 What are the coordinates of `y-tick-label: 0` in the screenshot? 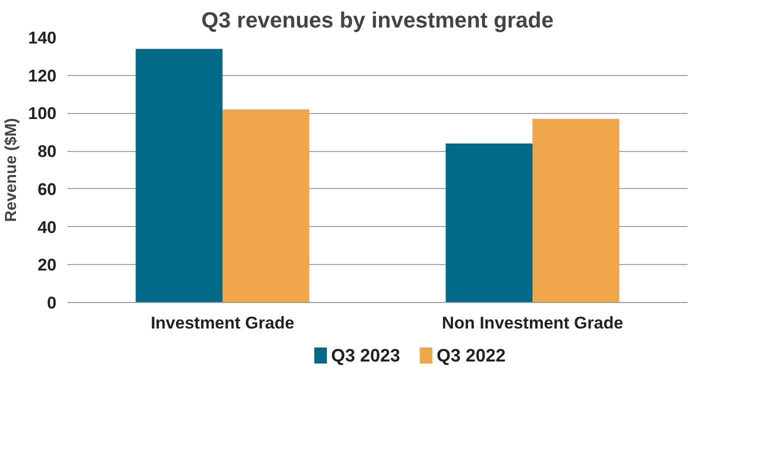 It's located at (52, 303).